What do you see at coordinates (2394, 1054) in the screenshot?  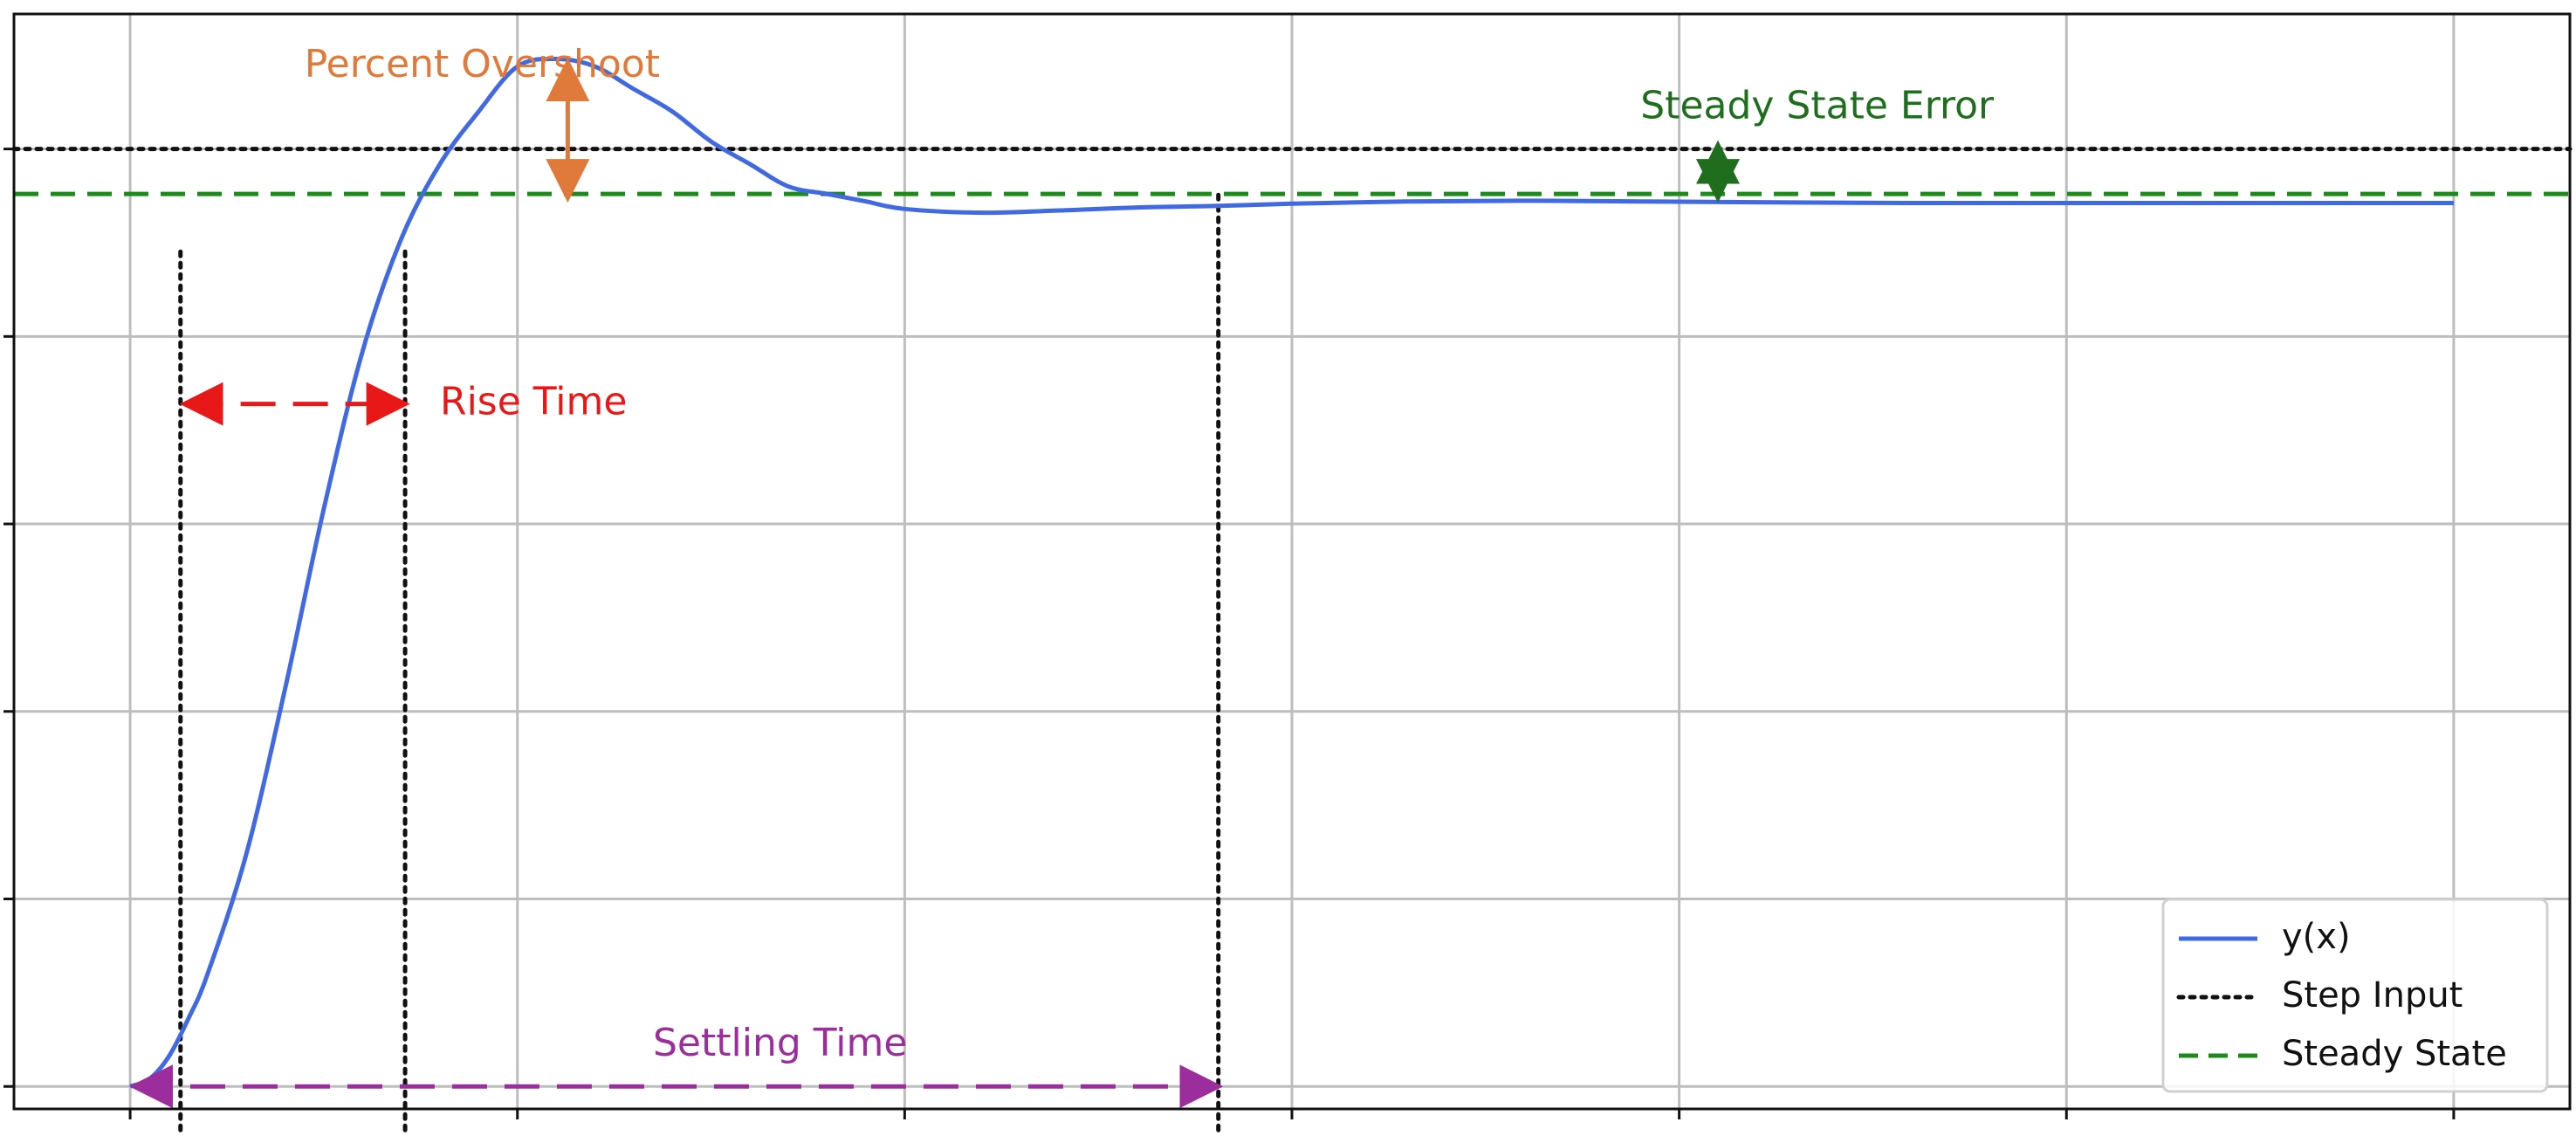 I see `legend-label-steady-state: Steady State` at bounding box center [2394, 1054].